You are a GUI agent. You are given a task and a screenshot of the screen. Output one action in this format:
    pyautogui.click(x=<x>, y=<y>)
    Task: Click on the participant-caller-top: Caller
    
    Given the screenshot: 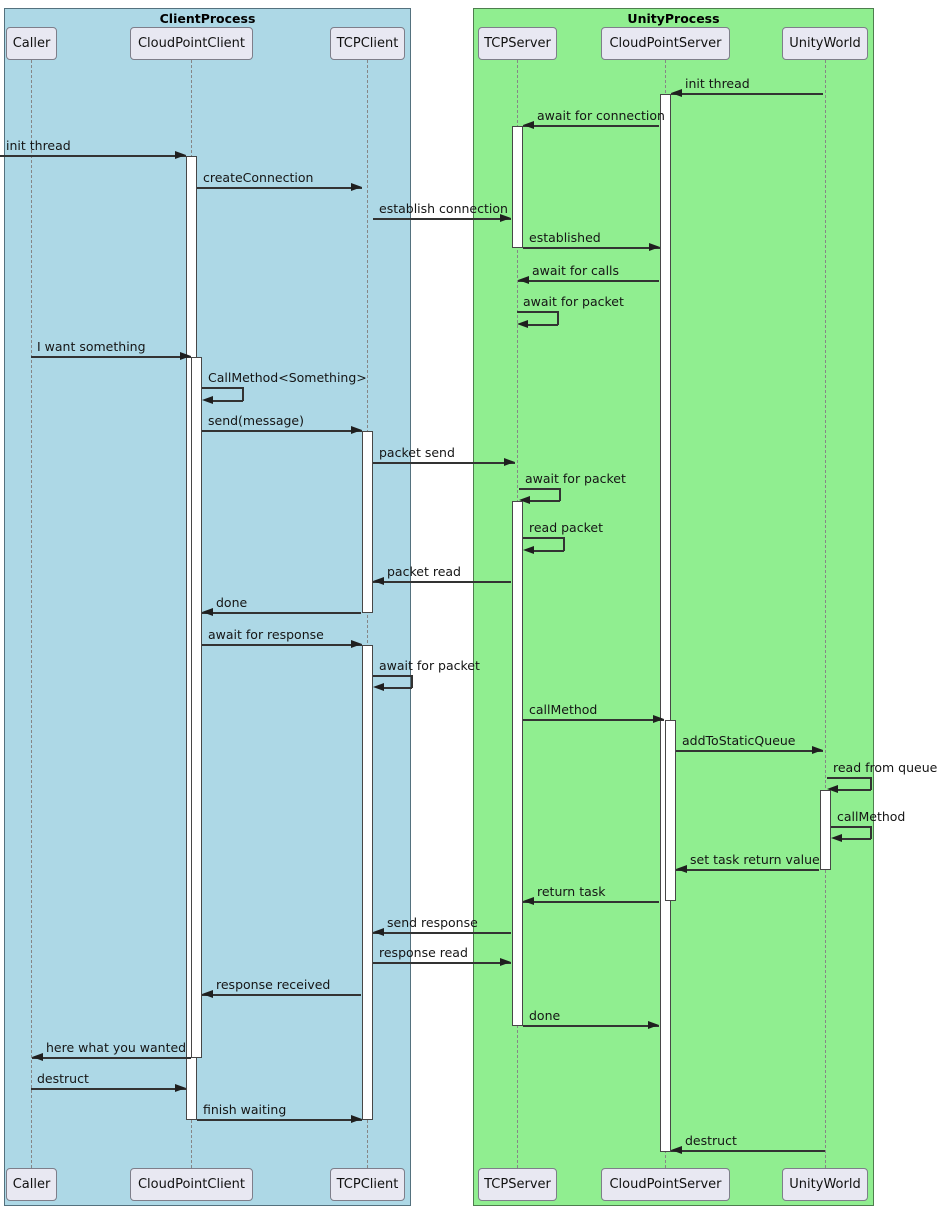 What is the action you would take?
    pyautogui.click(x=31, y=43)
    